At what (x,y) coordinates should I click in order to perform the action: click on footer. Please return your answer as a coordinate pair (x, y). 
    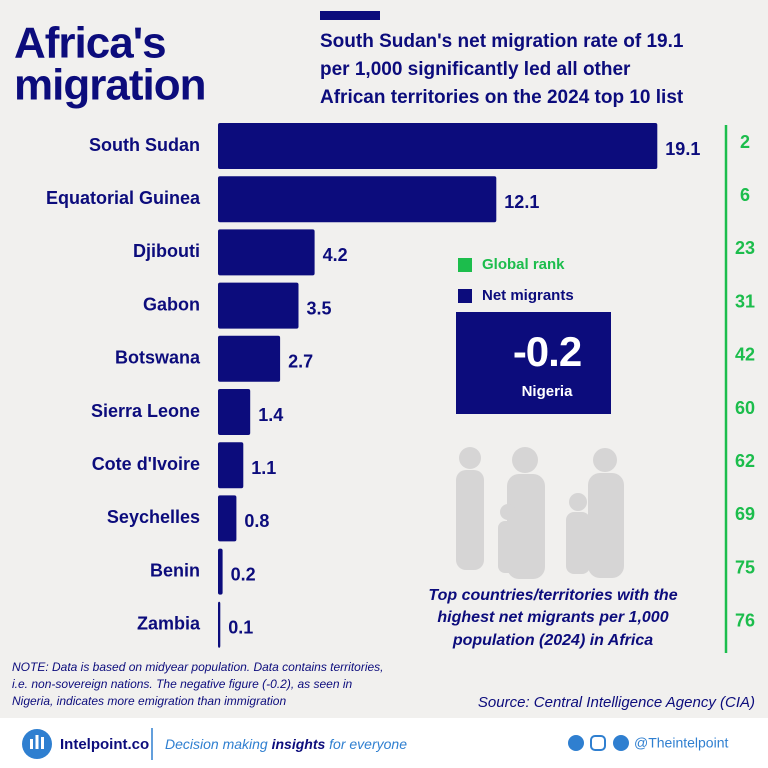
    Looking at the image, I should click on (384, 743).